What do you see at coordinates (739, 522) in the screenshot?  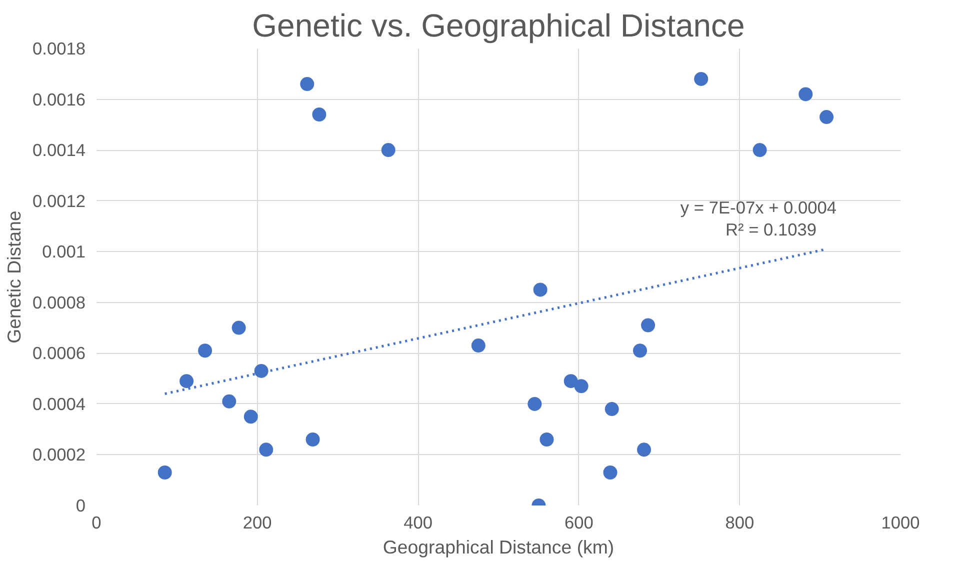 I see `x-tick-label: 800` at bounding box center [739, 522].